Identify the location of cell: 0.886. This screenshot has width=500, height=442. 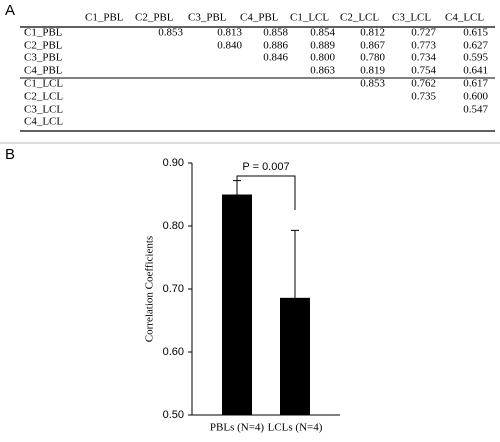
(275, 46).